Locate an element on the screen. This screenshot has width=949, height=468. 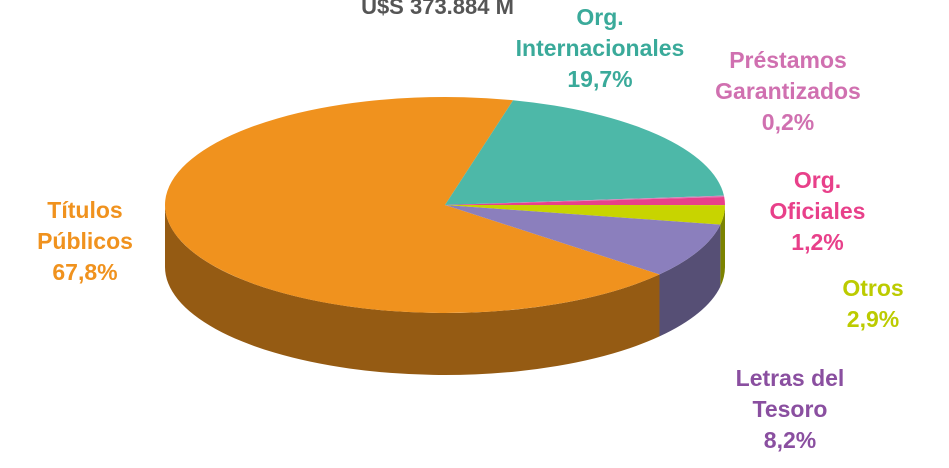
value-label: 19,7% is located at coordinates (600, 79).